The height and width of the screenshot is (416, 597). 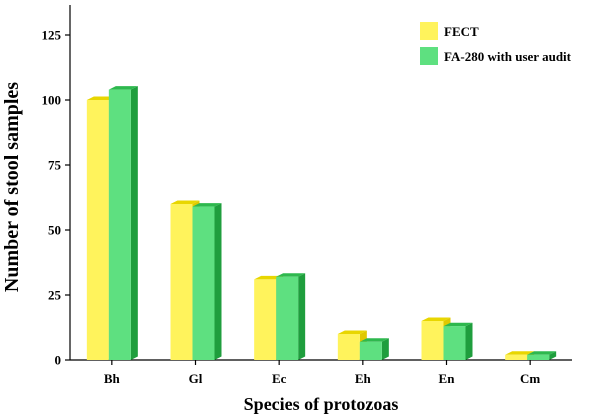 What do you see at coordinates (52, 100) in the screenshot?
I see `y-tick-label-100: 100` at bounding box center [52, 100].